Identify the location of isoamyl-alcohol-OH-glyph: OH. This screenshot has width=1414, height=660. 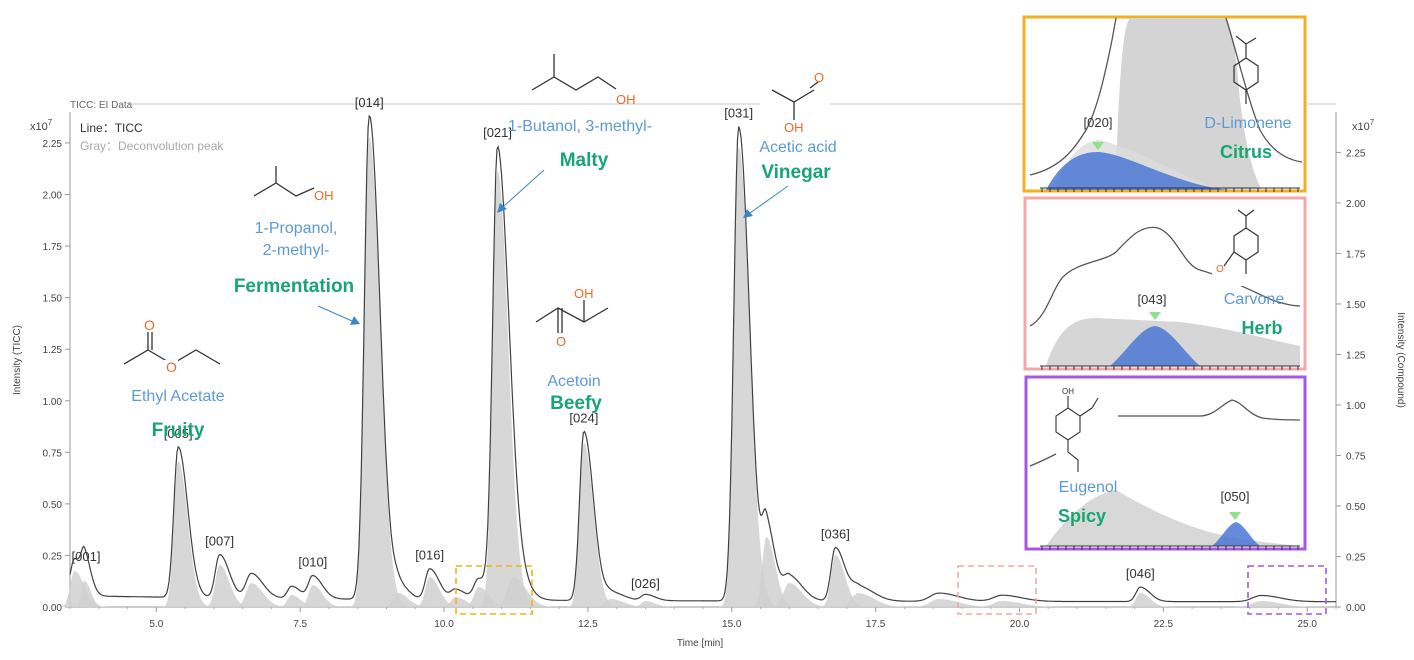
(626, 99).